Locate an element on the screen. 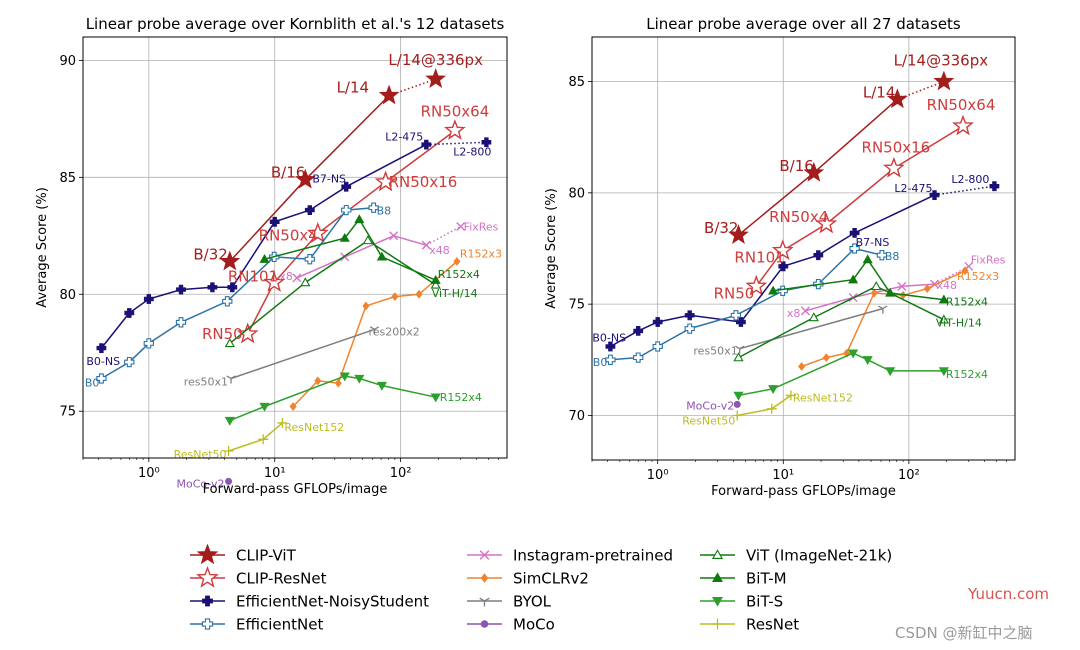 This screenshot has width=1080, height=650. annotation-b-16: B/16 is located at coordinates (796, 166).